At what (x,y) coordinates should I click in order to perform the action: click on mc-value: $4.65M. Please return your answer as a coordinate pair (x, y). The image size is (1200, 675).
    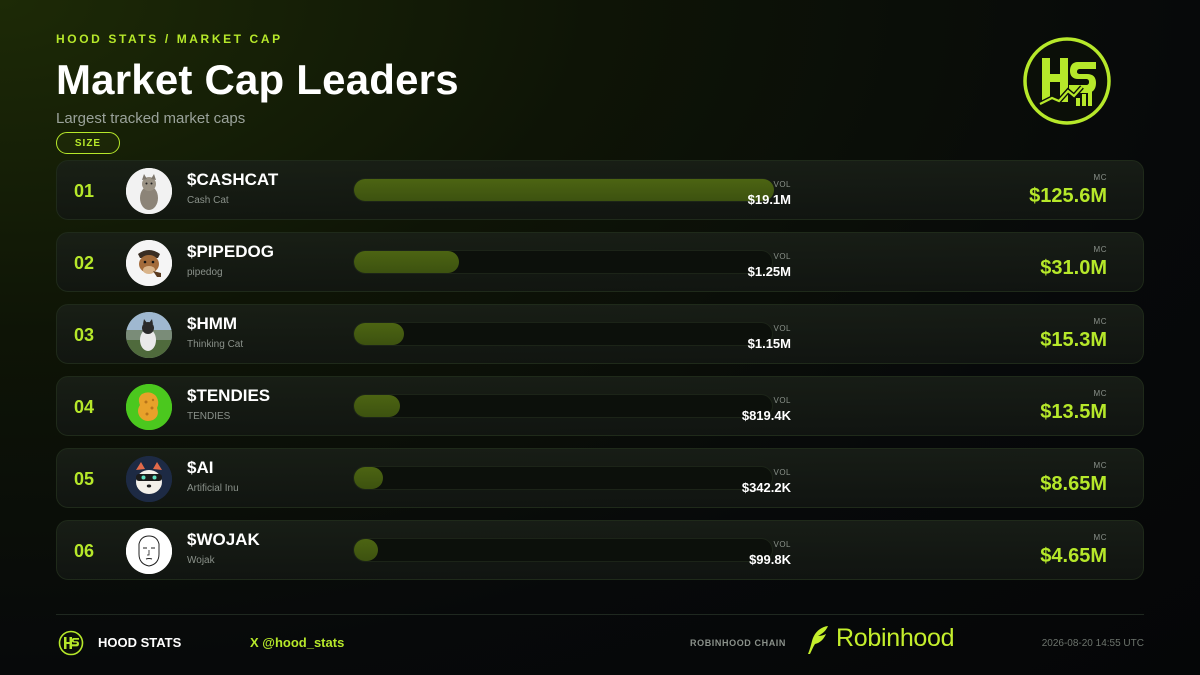
    Looking at the image, I should click on (1073, 556).